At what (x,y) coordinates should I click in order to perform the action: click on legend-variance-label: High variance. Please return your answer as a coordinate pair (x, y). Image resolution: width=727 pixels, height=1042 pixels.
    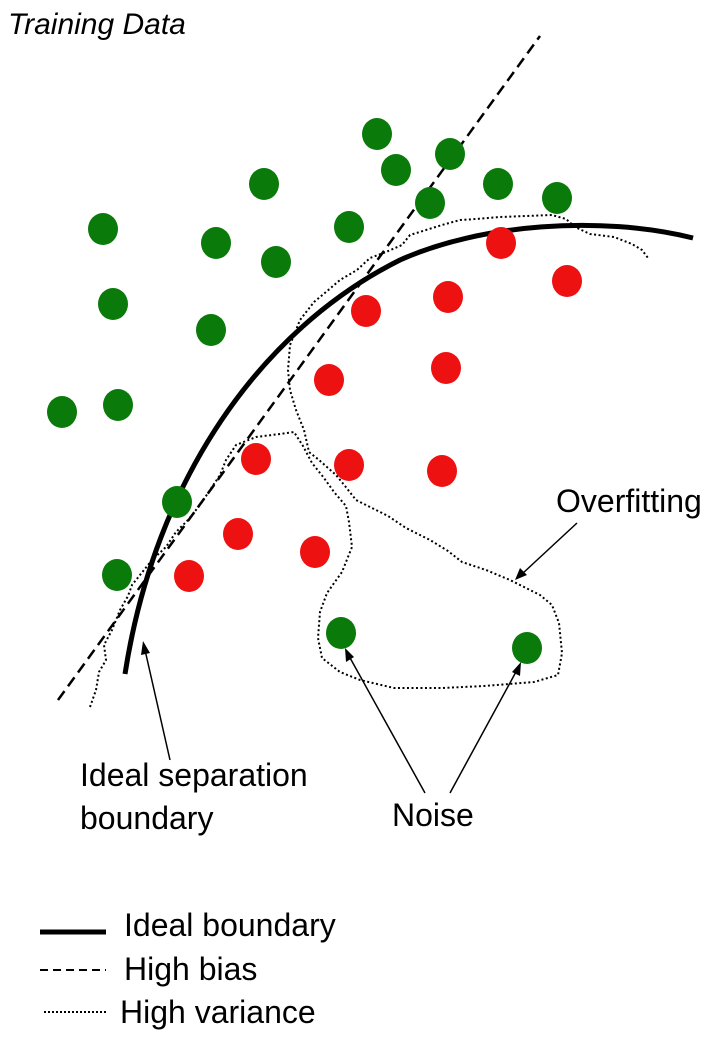
    Looking at the image, I should click on (218, 1012).